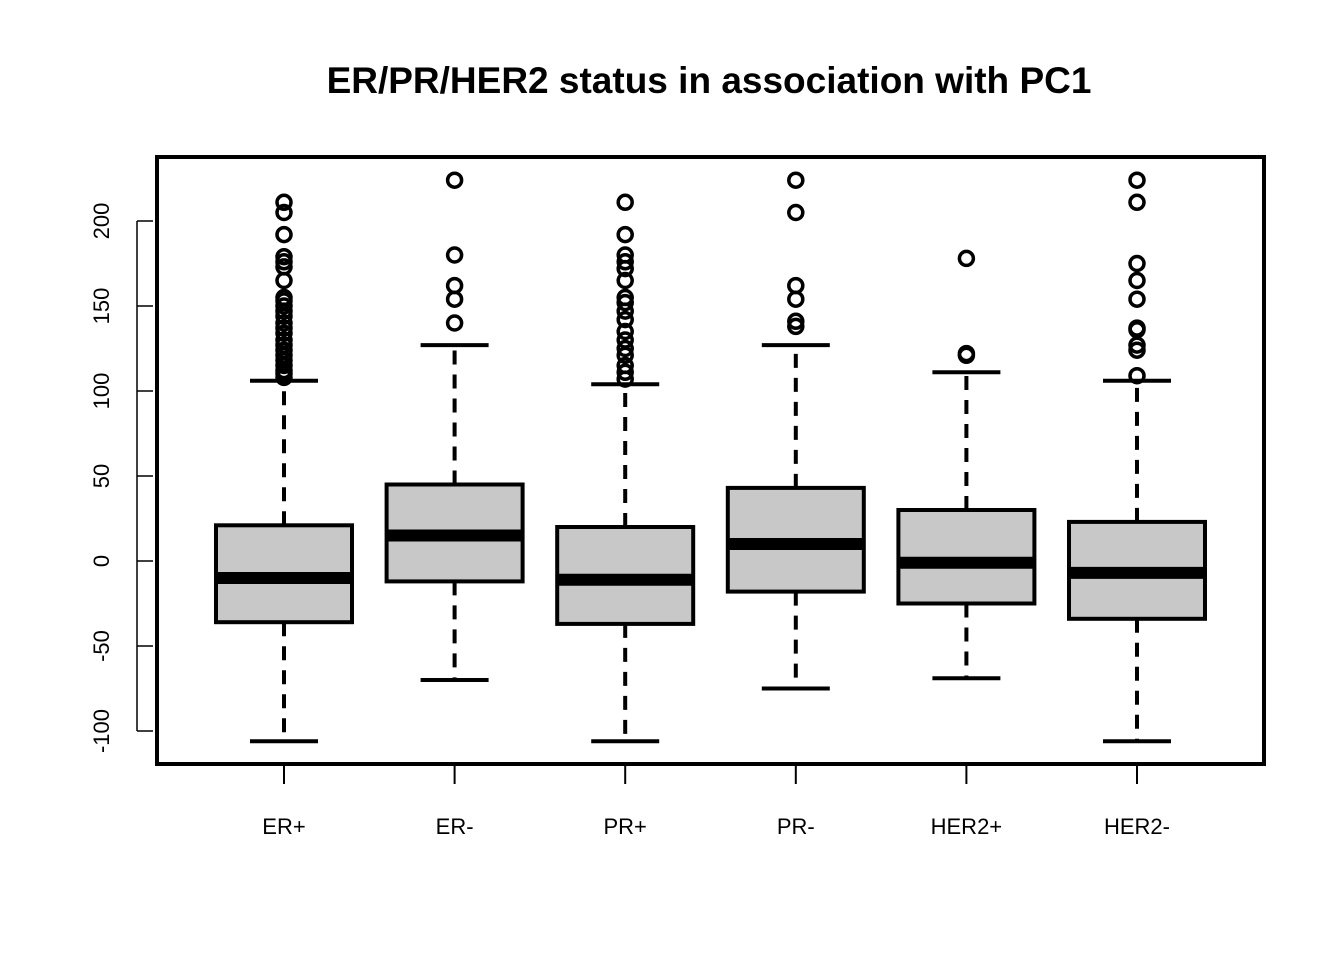  I want to click on y-tick-label: -100, so click(101, 731).